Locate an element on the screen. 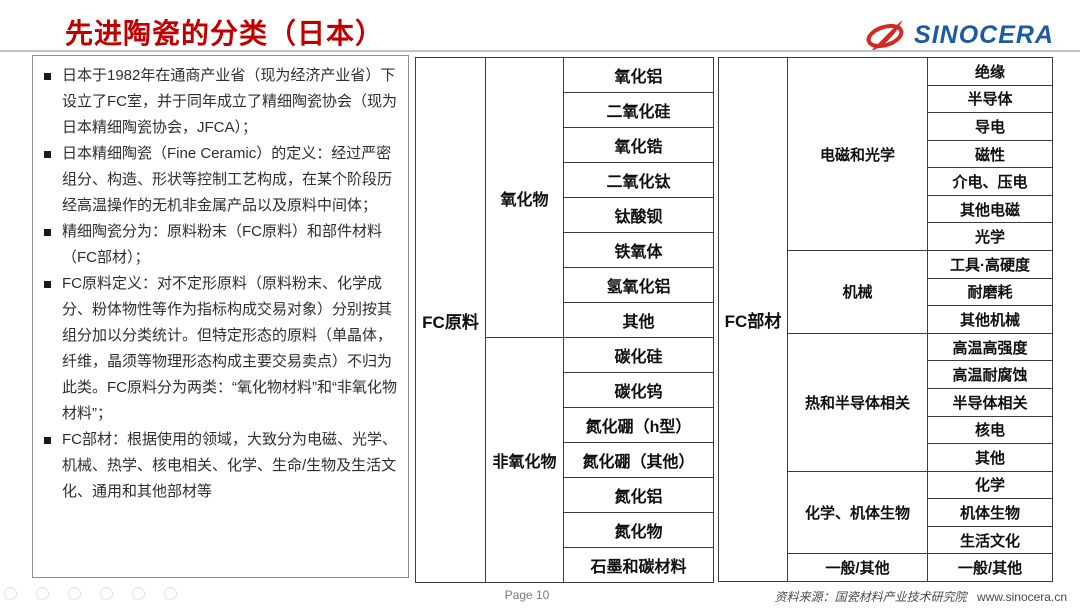 This screenshot has height=610, width=1080. footer-toolbar is located at coordinates (90, 593).